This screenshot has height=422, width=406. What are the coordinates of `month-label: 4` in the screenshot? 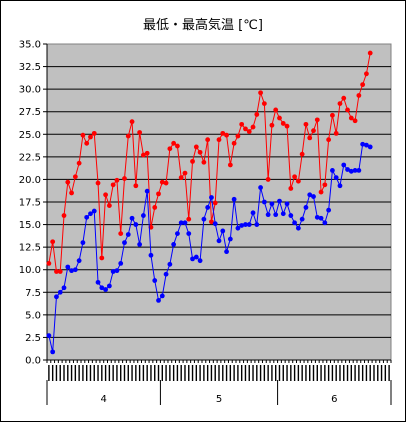 It's located at (104, 399).